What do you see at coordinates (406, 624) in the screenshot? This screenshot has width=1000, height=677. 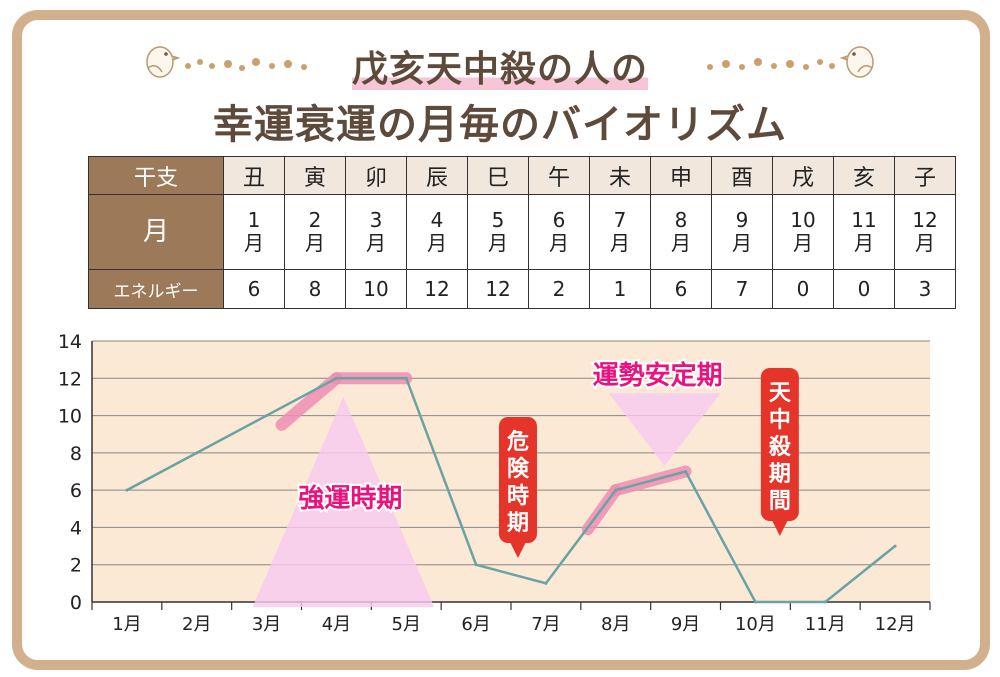 I see `x-tick-label: 5月` at bounding box center [406, 624].